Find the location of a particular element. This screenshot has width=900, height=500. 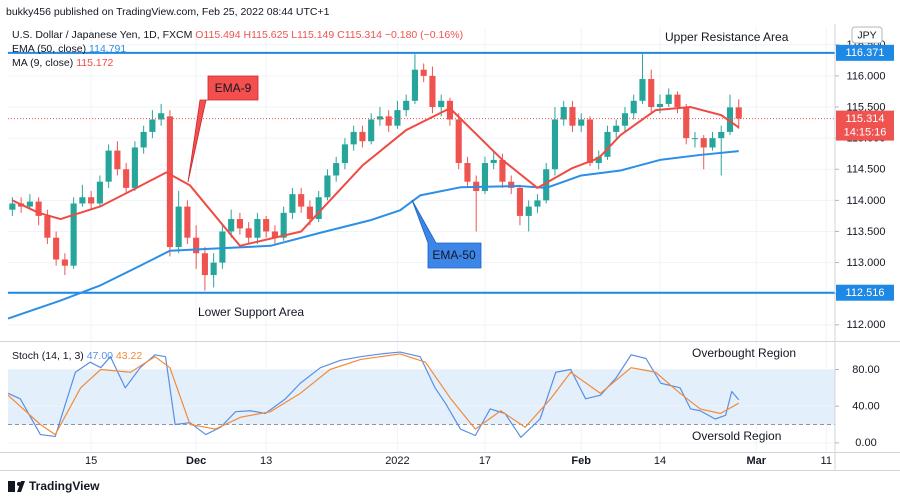

countdown-label: 14:15:16 is located at coordinates (865, 133).